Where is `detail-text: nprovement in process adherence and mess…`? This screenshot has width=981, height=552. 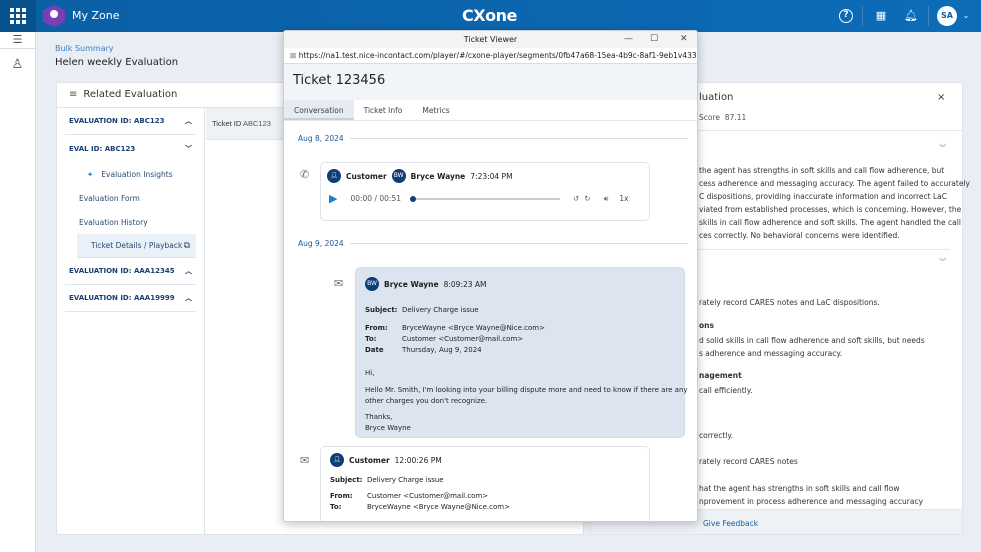 detail-text: nprovement in process adherence and mess… is located at coordinates (811, 501).